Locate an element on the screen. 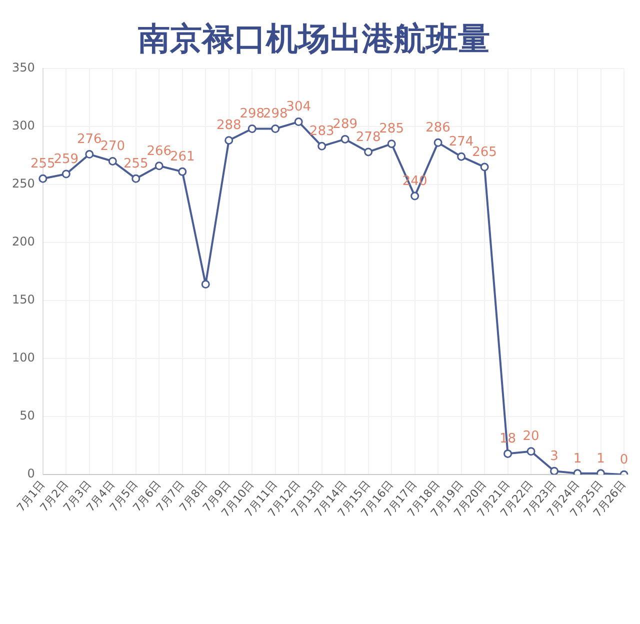 This screenshot has height=624, width=640. data-label: 261 is located at coordinates (182, 157).